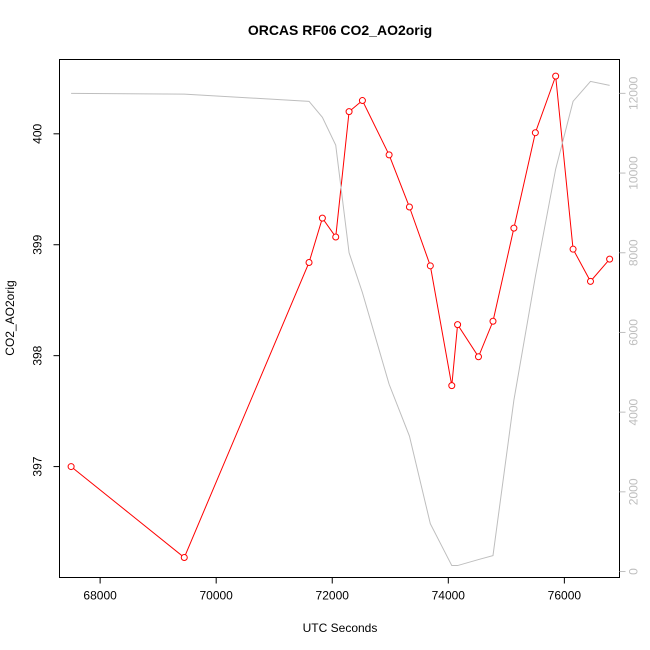 This screenshot has height=650, width=650. I want to click on y2-tick-label: 12000, so click(634, 93).